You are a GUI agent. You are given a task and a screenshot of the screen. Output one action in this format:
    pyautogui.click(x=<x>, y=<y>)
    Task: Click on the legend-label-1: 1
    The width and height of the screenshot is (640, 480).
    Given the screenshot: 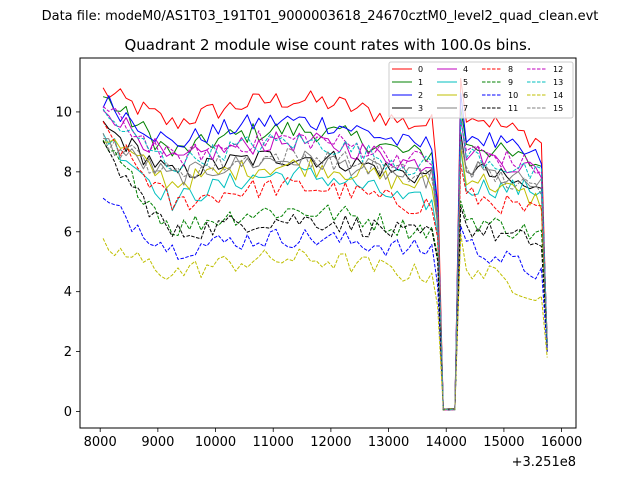 What is the action you would take?
    pyautogui.click(x=420, y=82)
    